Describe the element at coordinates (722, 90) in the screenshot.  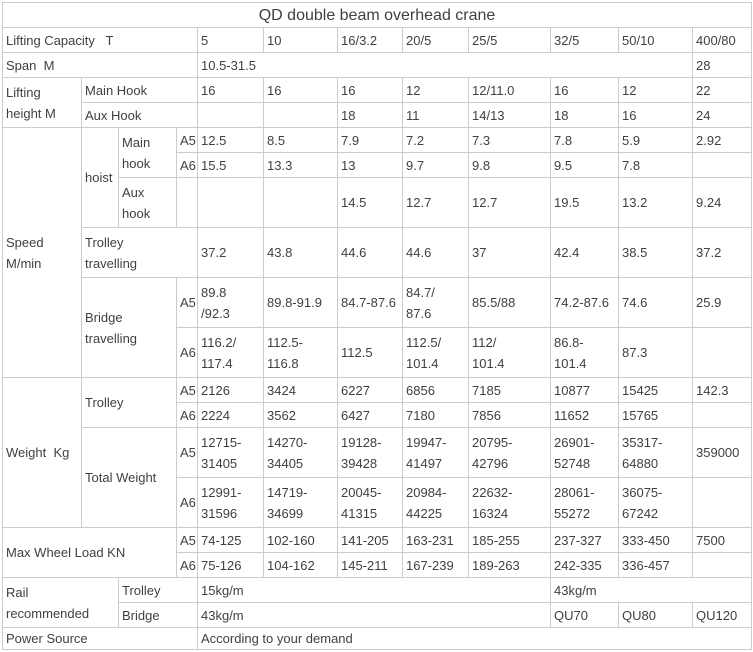
I see `value-cell: 22` at that location.